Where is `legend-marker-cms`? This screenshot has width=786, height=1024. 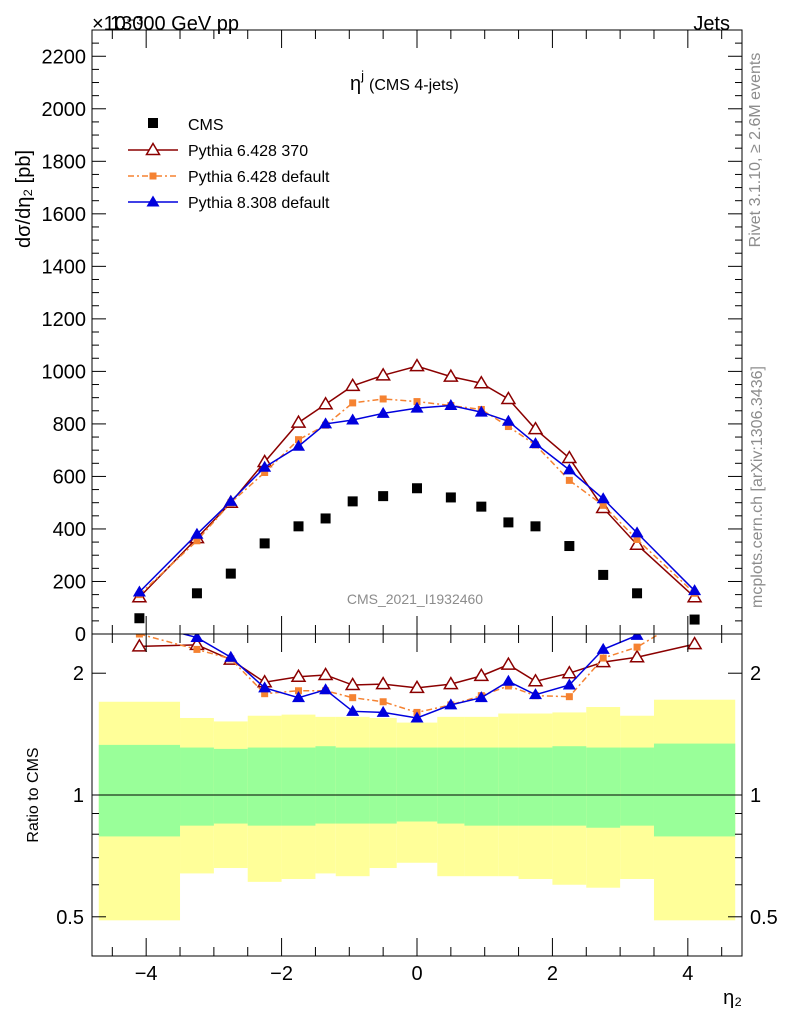 legend-marker-cms is located at coordinates (153, 123).